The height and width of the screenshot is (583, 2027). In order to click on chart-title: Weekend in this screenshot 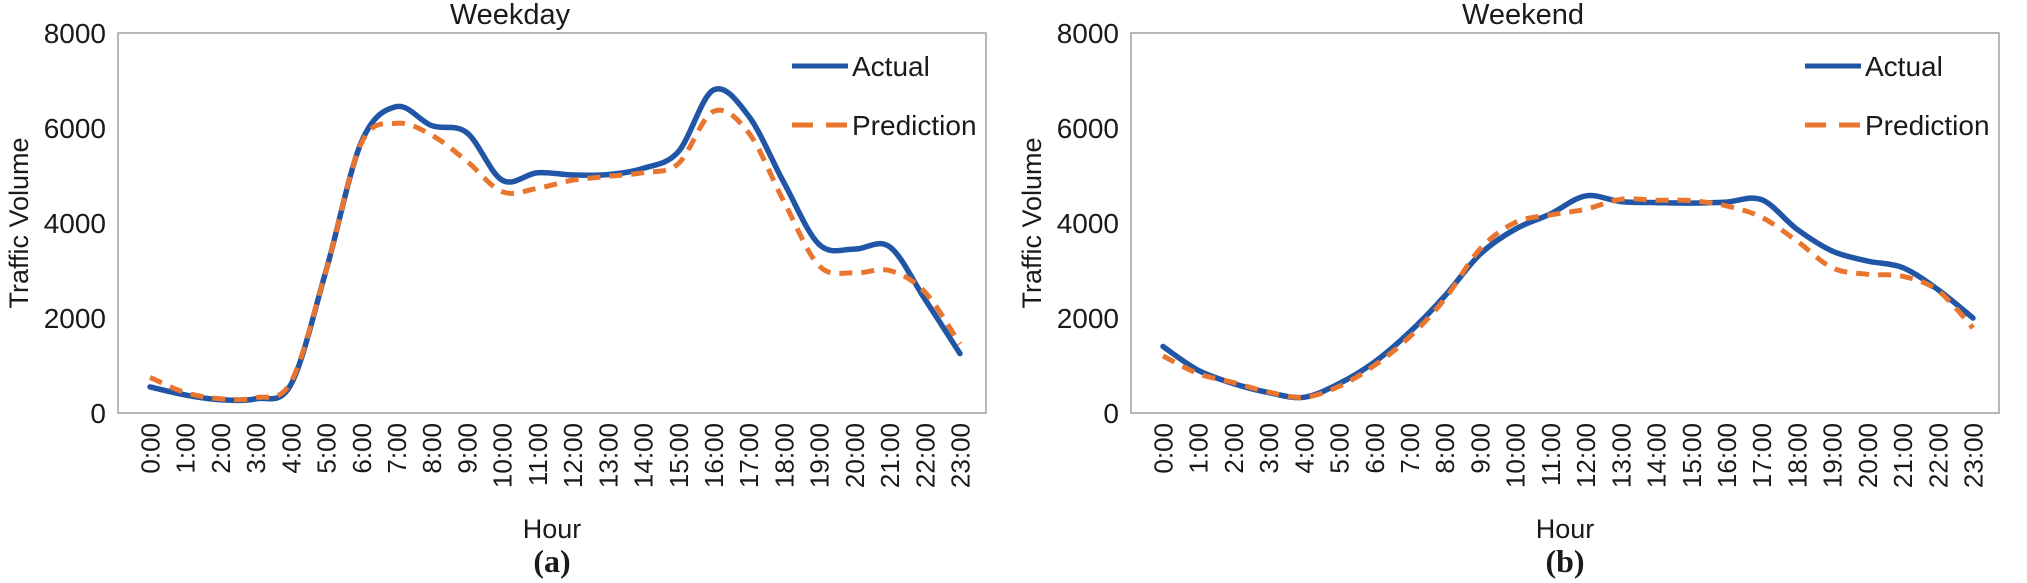, I will do `click(1523, 15)`.